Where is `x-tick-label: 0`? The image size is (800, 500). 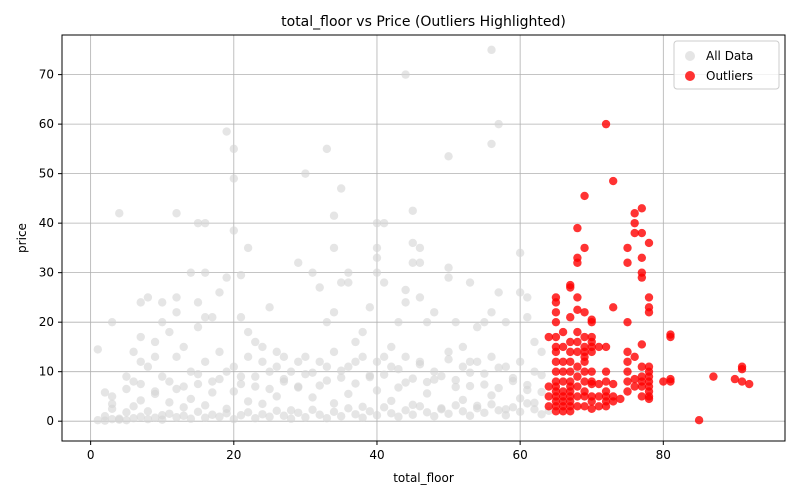 x-tick-label: 0 is located at coordinates (91, 455).